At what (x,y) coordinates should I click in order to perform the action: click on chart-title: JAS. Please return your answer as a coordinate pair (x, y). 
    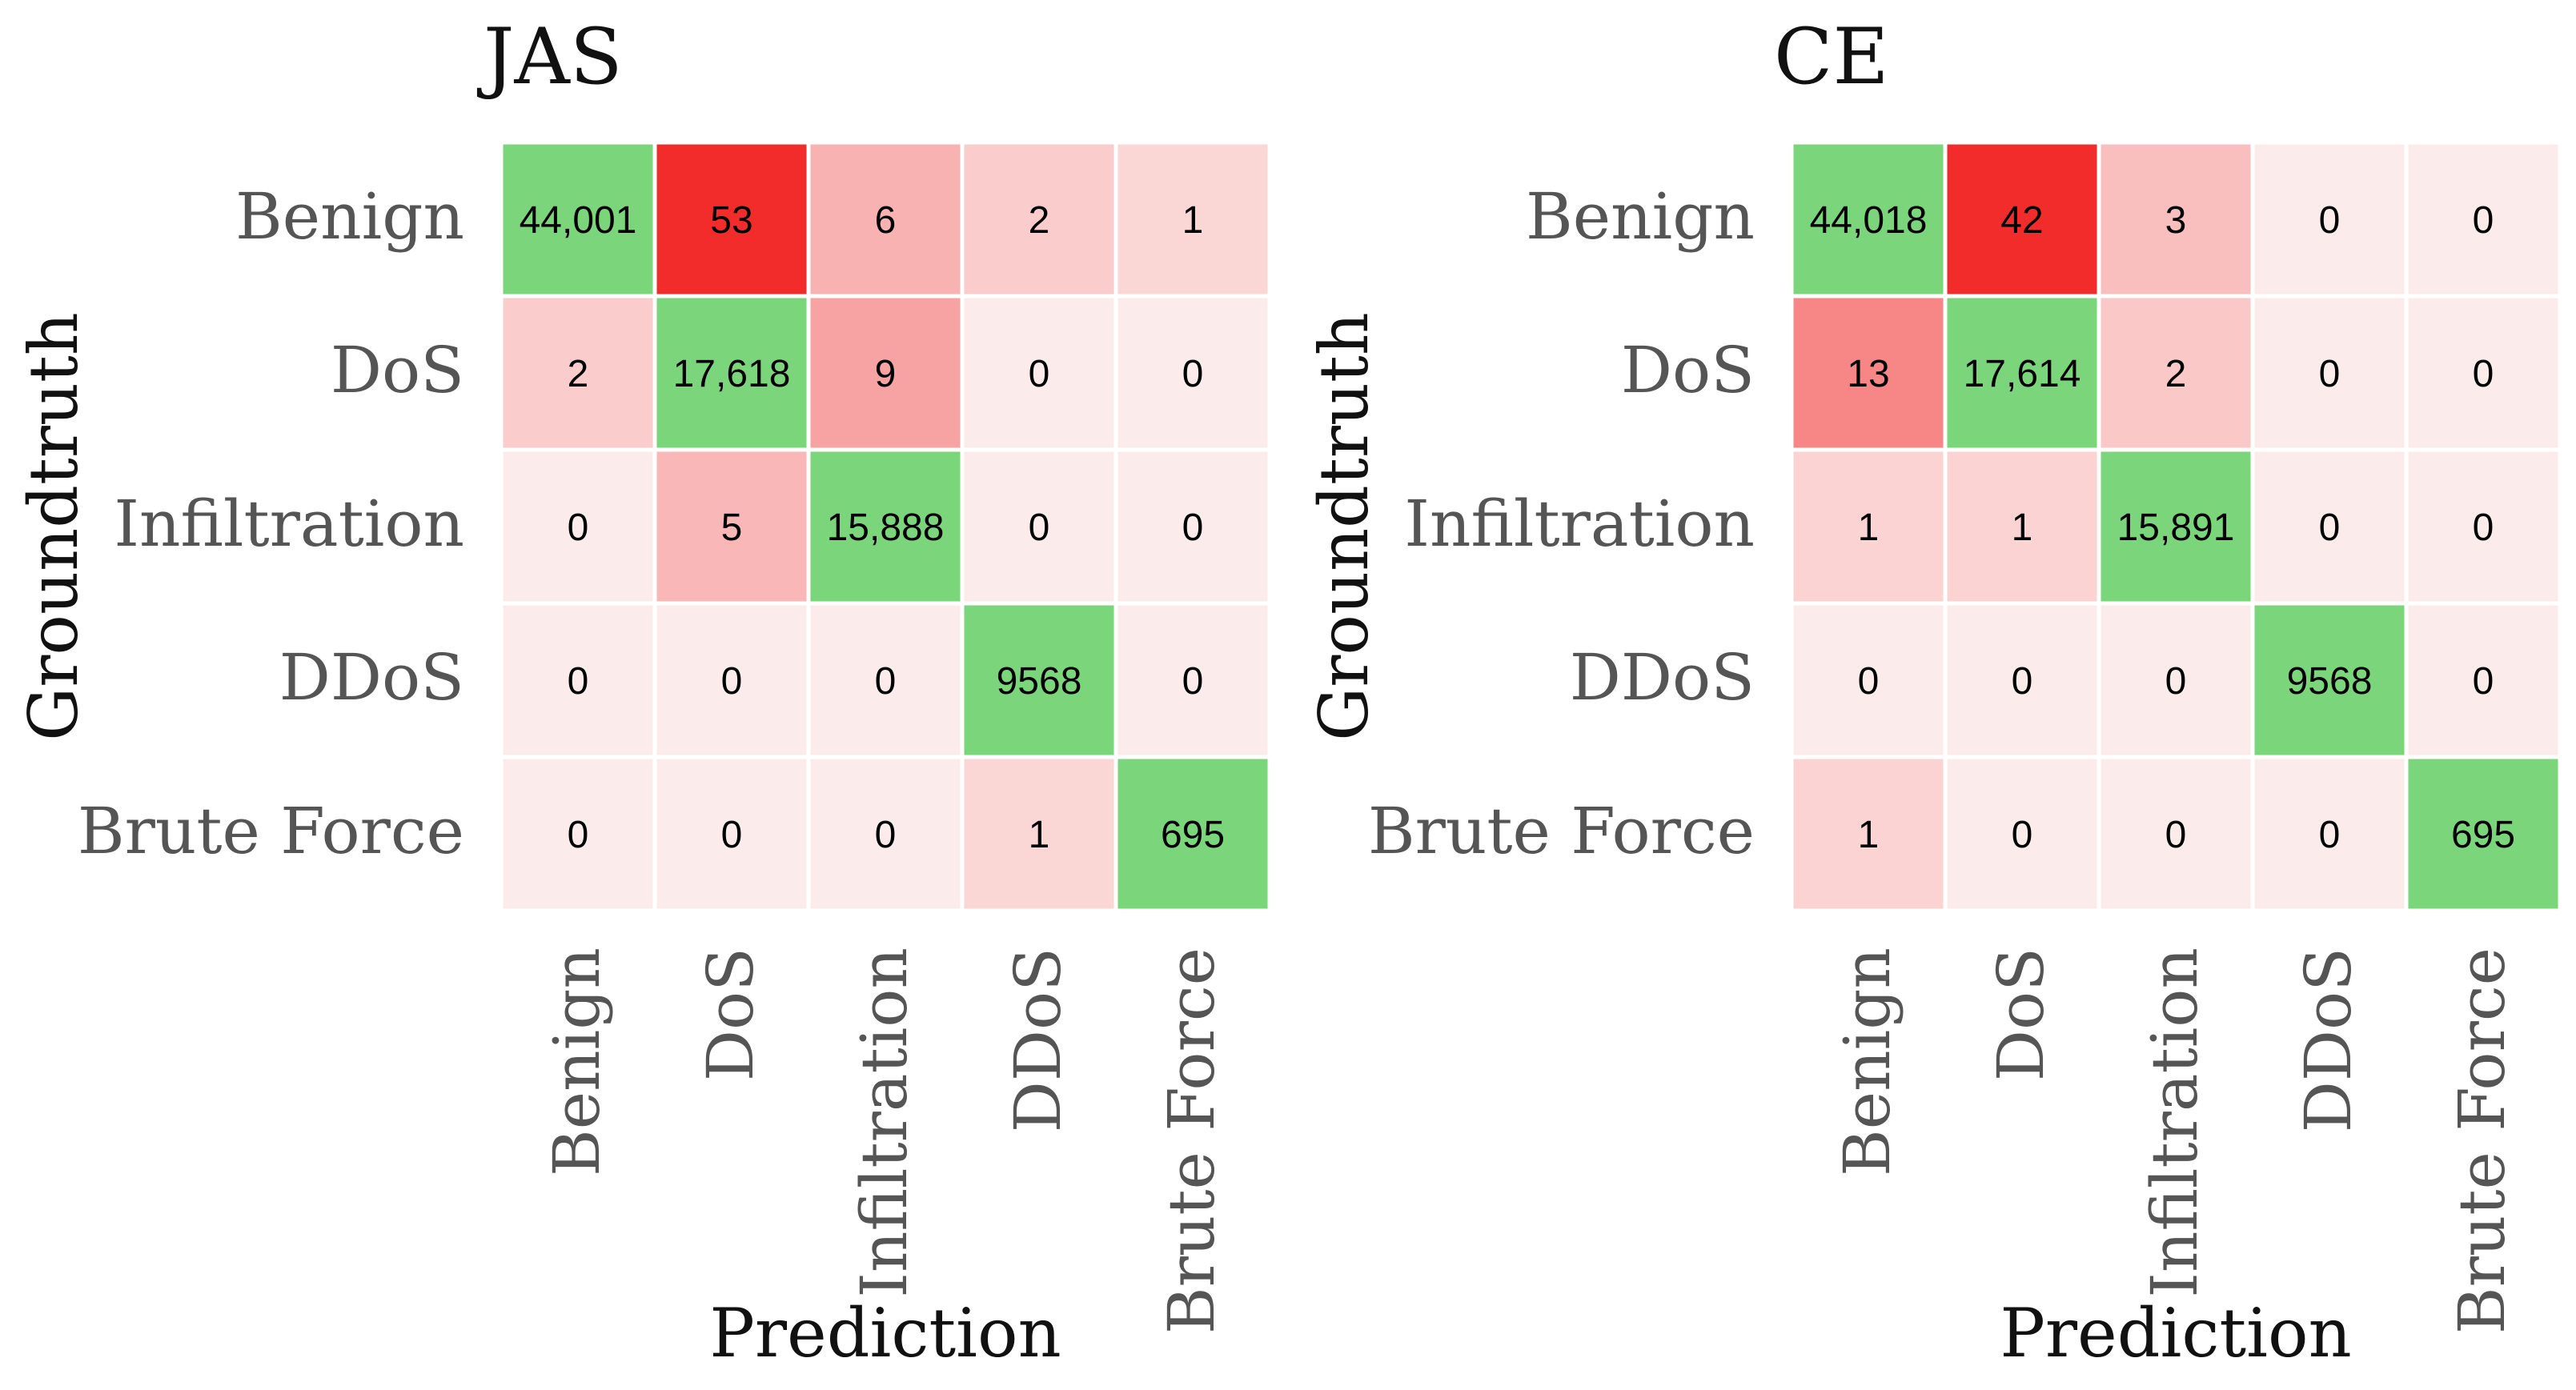
    Looking at the image, I should click on (549, 57).